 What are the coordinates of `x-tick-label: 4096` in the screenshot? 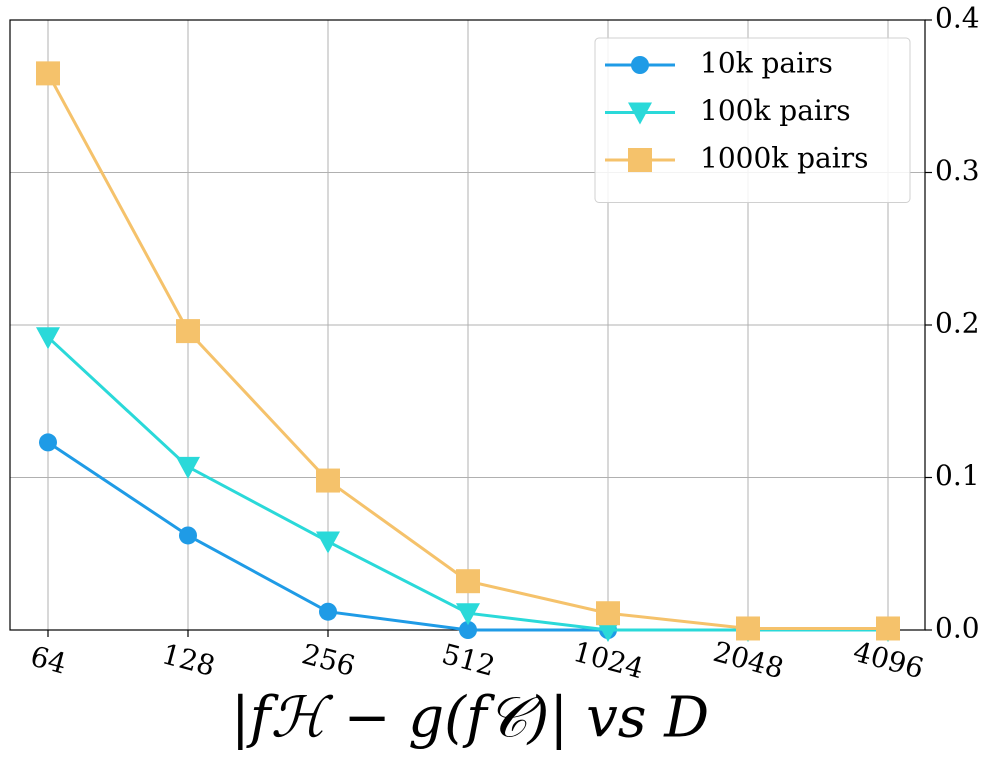 It's located at (888, 660).